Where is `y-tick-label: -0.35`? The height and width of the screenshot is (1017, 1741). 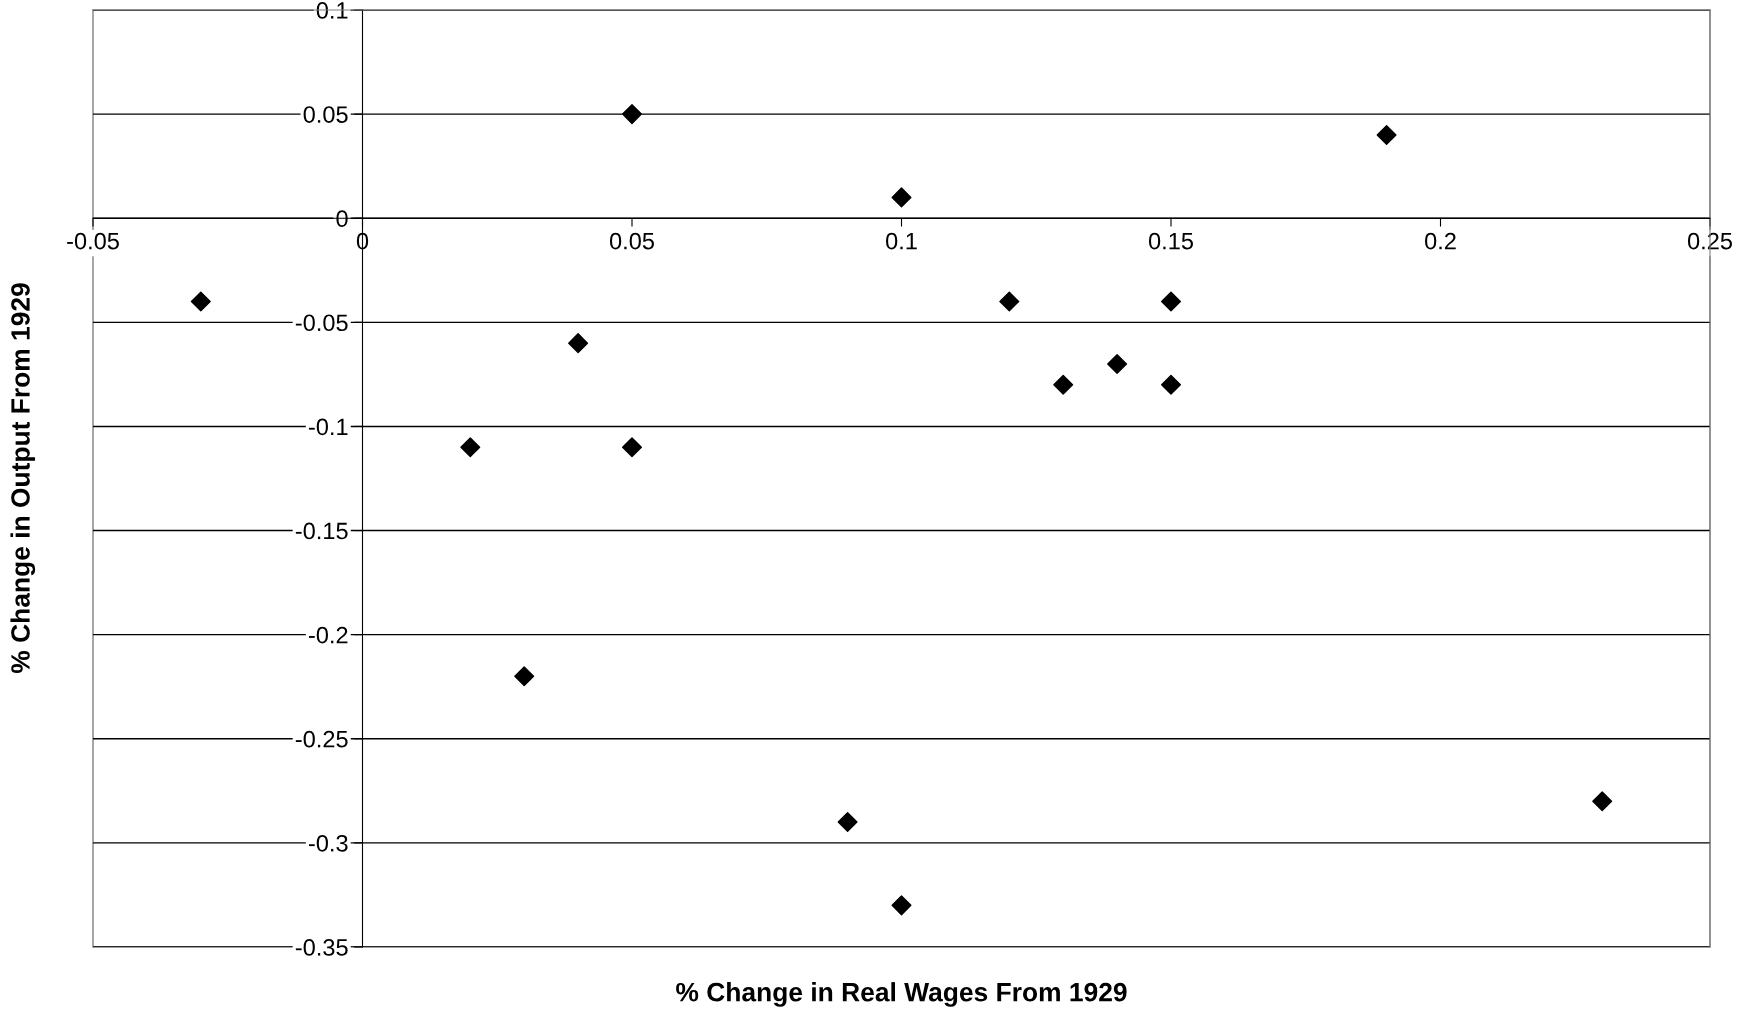 y-tick-label: -0.35 is located at coordinates (321, 947).